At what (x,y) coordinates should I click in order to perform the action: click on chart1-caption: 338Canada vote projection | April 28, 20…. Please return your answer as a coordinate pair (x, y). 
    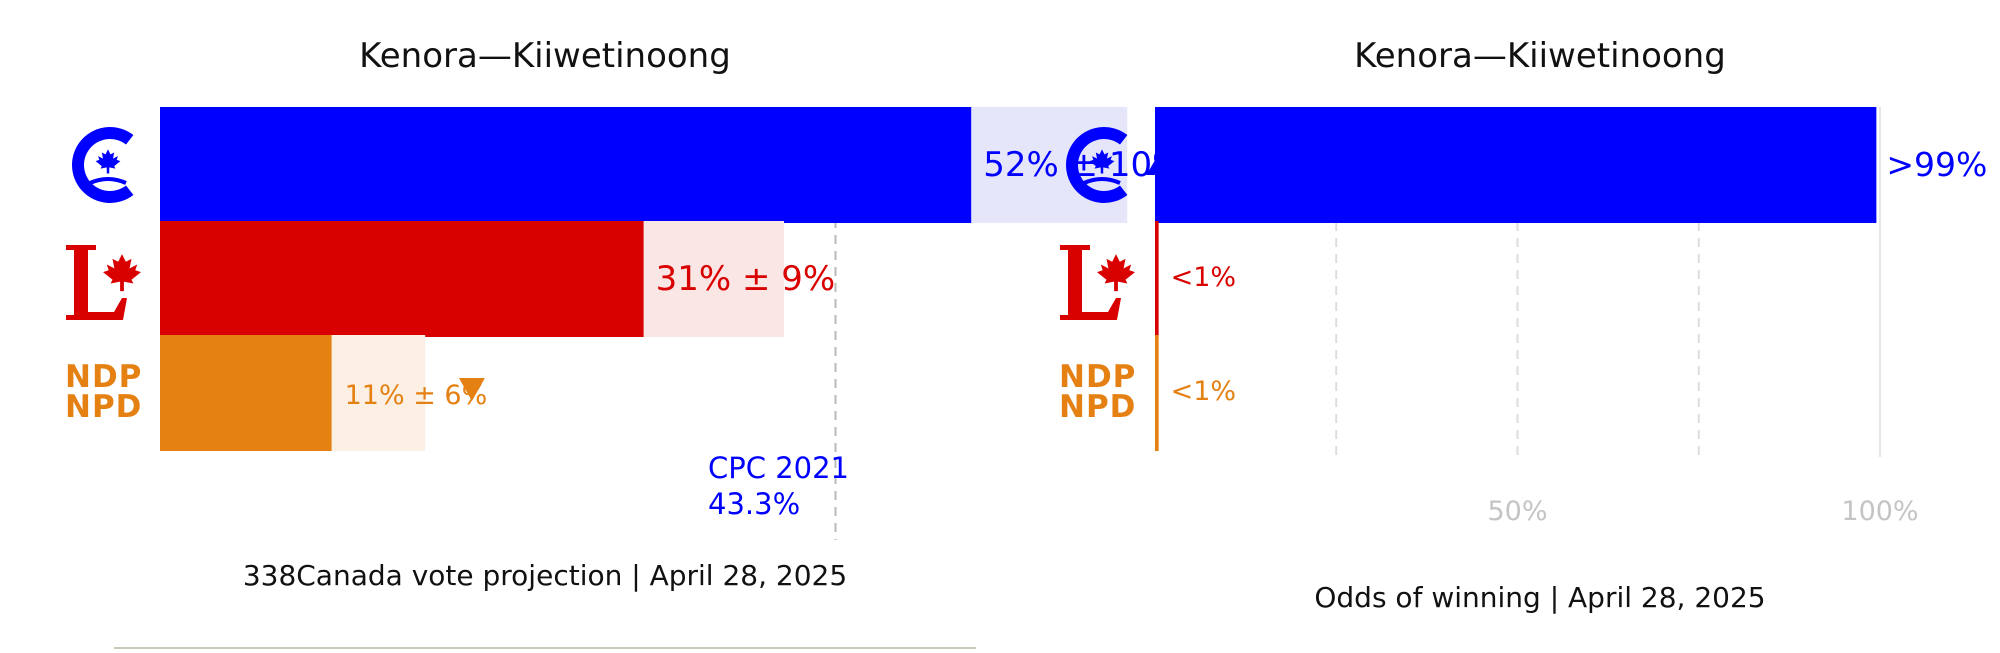
    Looking at the image, I should click on (545, 575).